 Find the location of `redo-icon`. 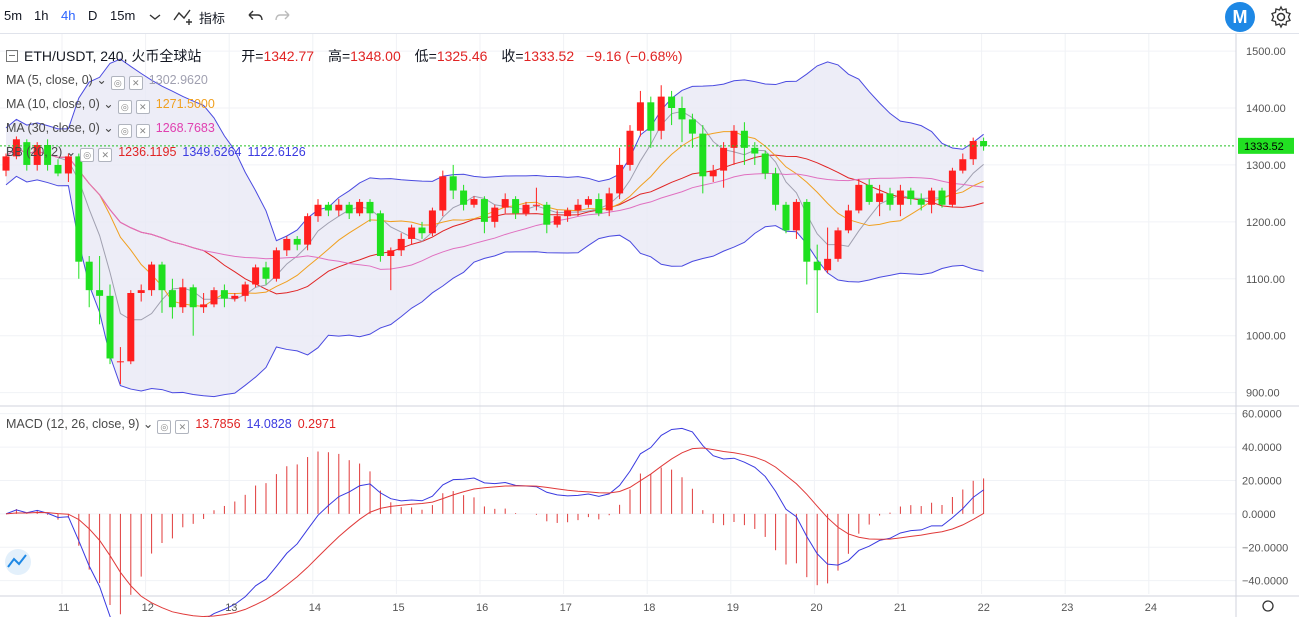

redo-icon is located at coordinates (283, 17).